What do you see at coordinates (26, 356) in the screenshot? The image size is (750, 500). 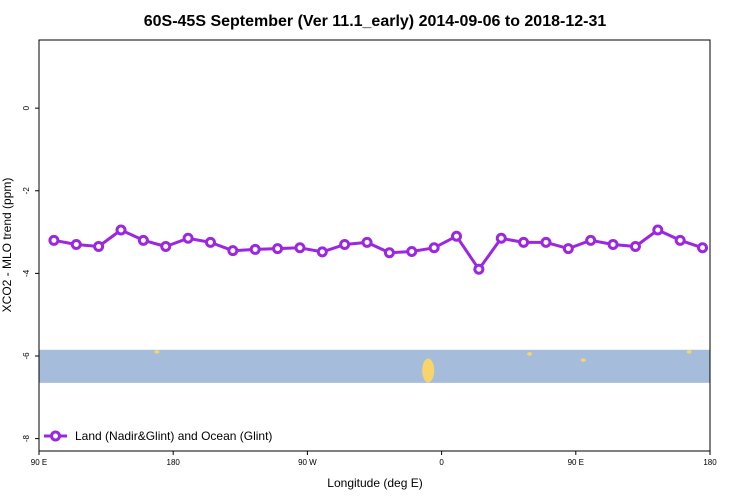 I see `y-tick-label: -6` at bounding box center [26, 356].